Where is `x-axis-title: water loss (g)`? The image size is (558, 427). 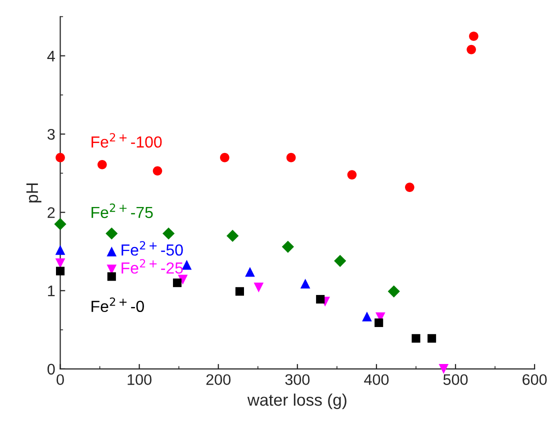
x-axis-title: water loss (g) is located at coordinates (296, 402).